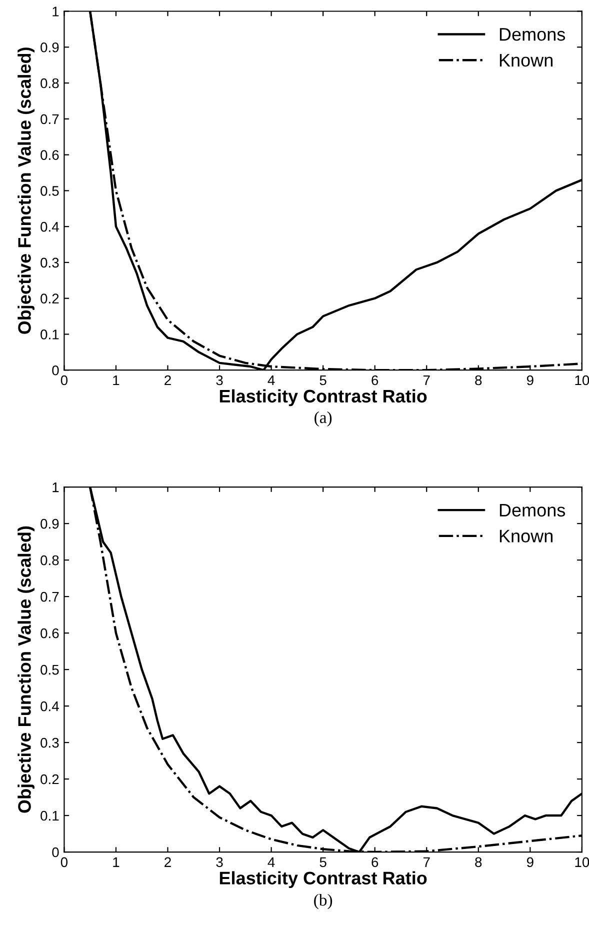  Describe the element at coordinates (323, 418) in the screenshot. I see `text: (a)` at that location.